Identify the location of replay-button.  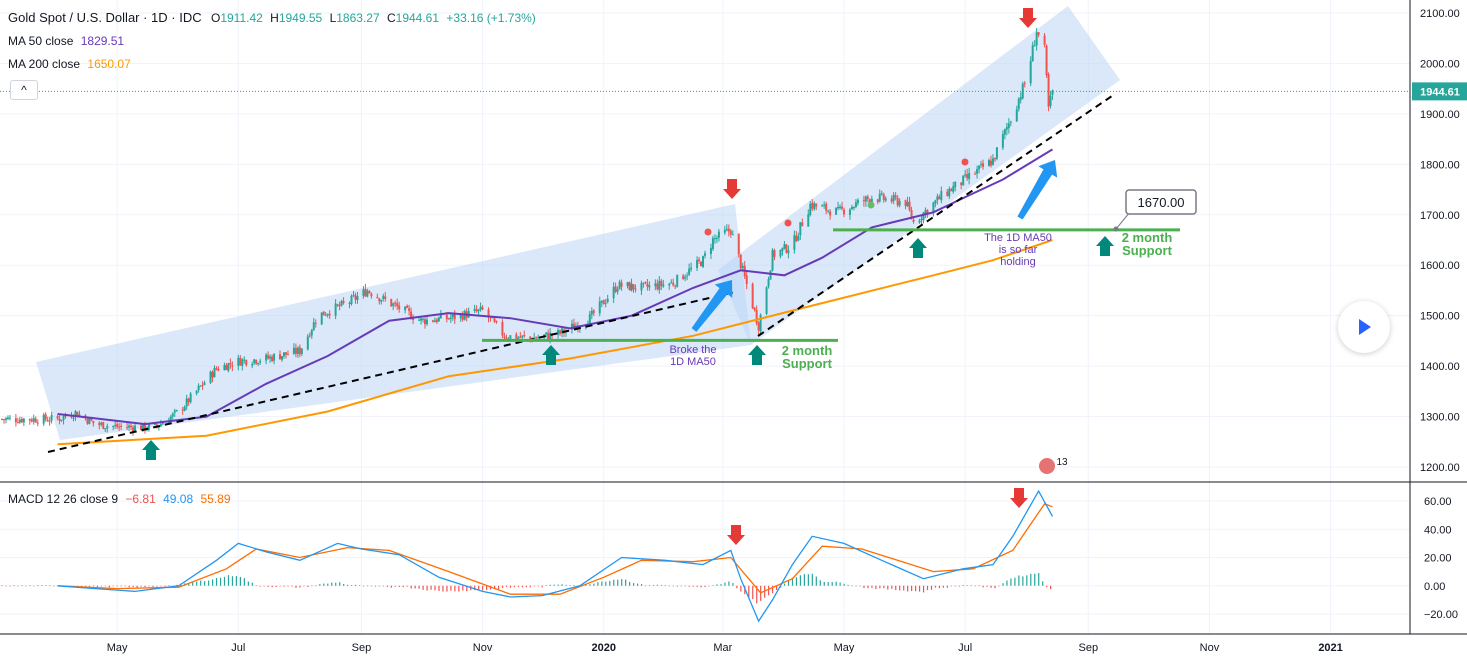
(1364, 327).